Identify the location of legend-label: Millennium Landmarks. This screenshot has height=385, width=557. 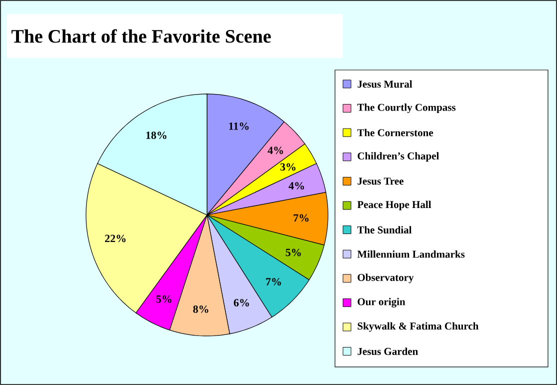
(411, 254).